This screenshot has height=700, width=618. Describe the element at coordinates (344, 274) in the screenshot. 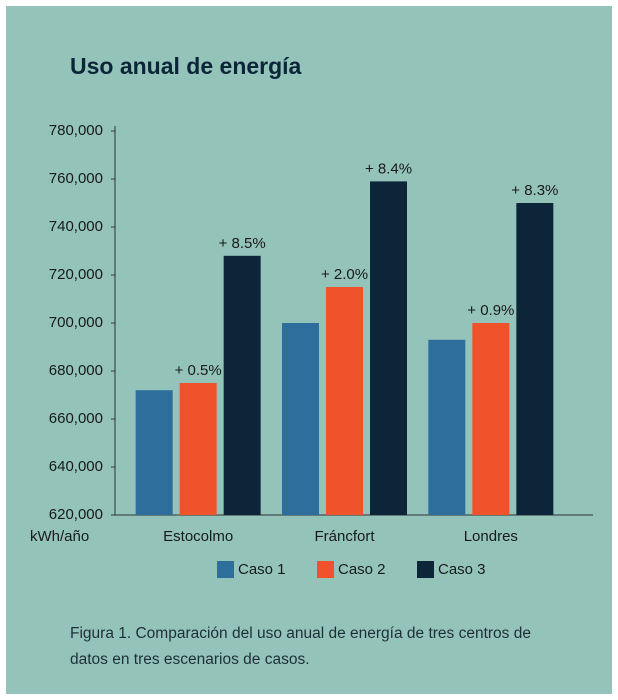

I see `bar-annotation: + 2.0%` at that location.